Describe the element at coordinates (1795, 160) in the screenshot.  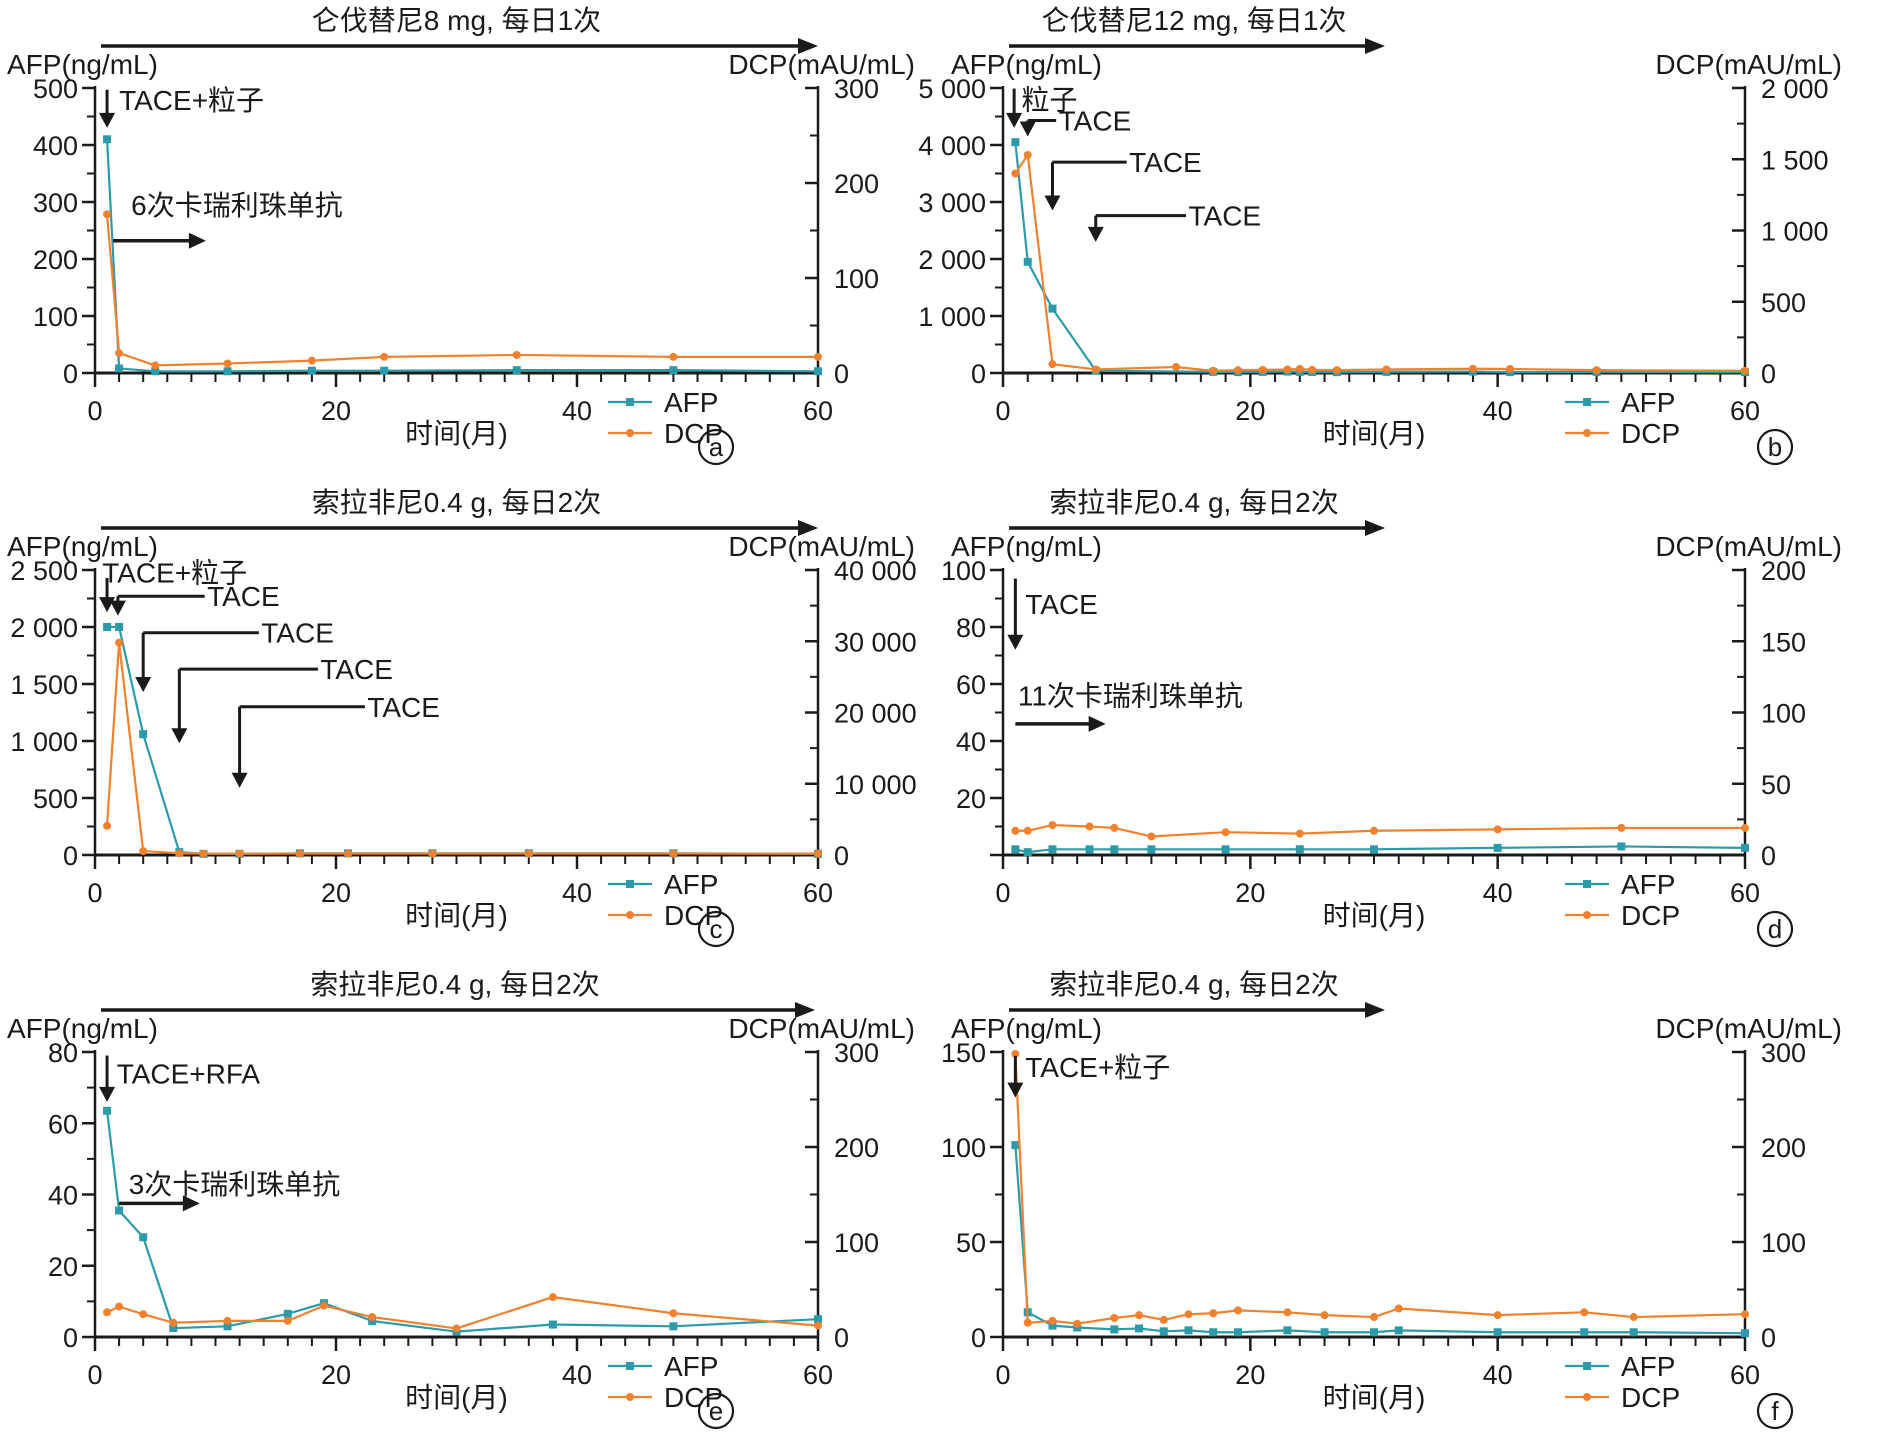
I see `right-tick-label: 1 500` at that location.